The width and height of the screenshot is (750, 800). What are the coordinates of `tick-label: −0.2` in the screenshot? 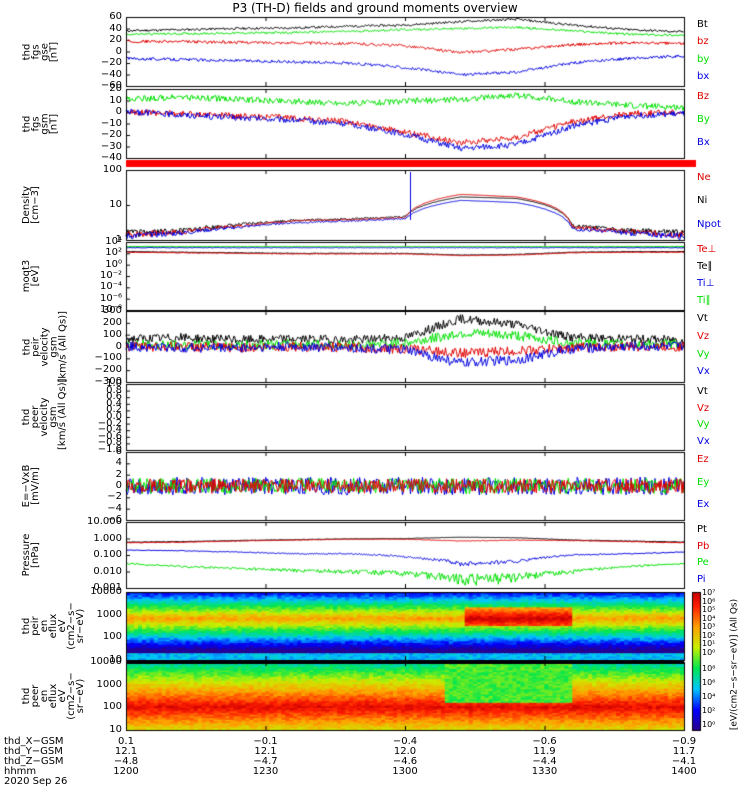 It's located at (109, 423).